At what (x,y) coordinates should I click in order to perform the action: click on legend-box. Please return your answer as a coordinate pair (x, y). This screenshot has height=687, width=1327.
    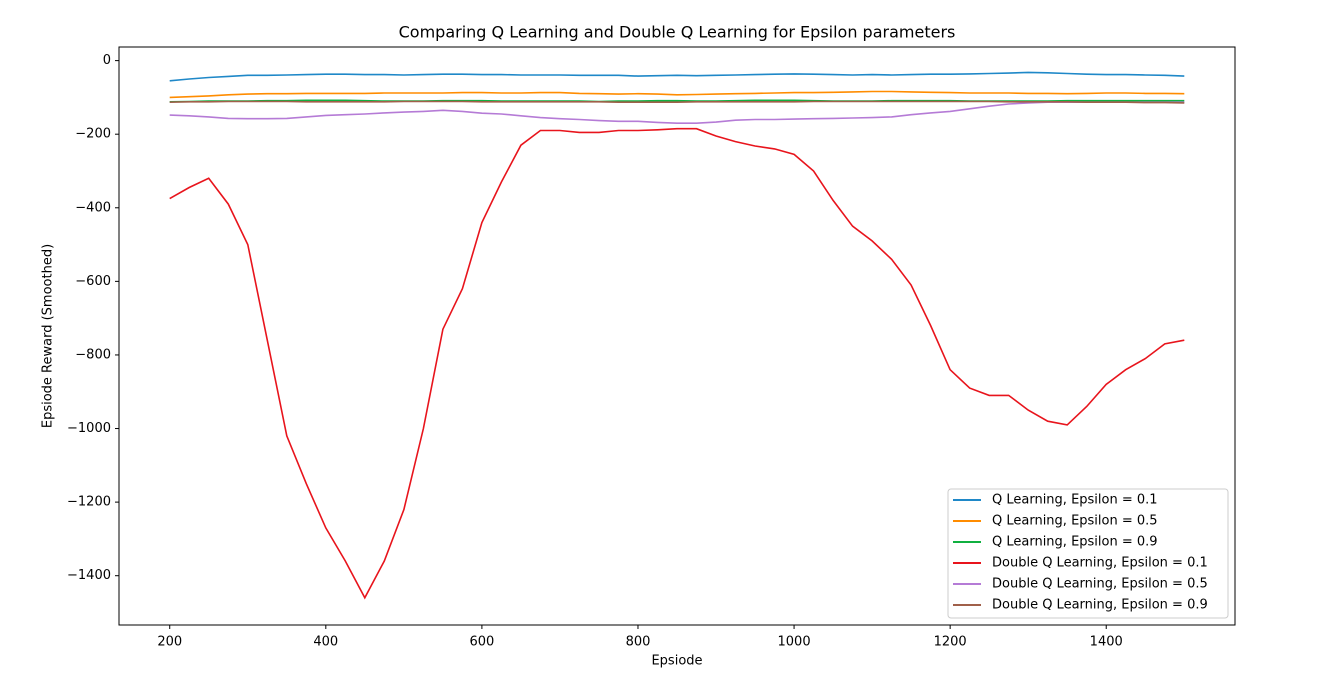
    Looking at the image, I should click on (1088, 553).